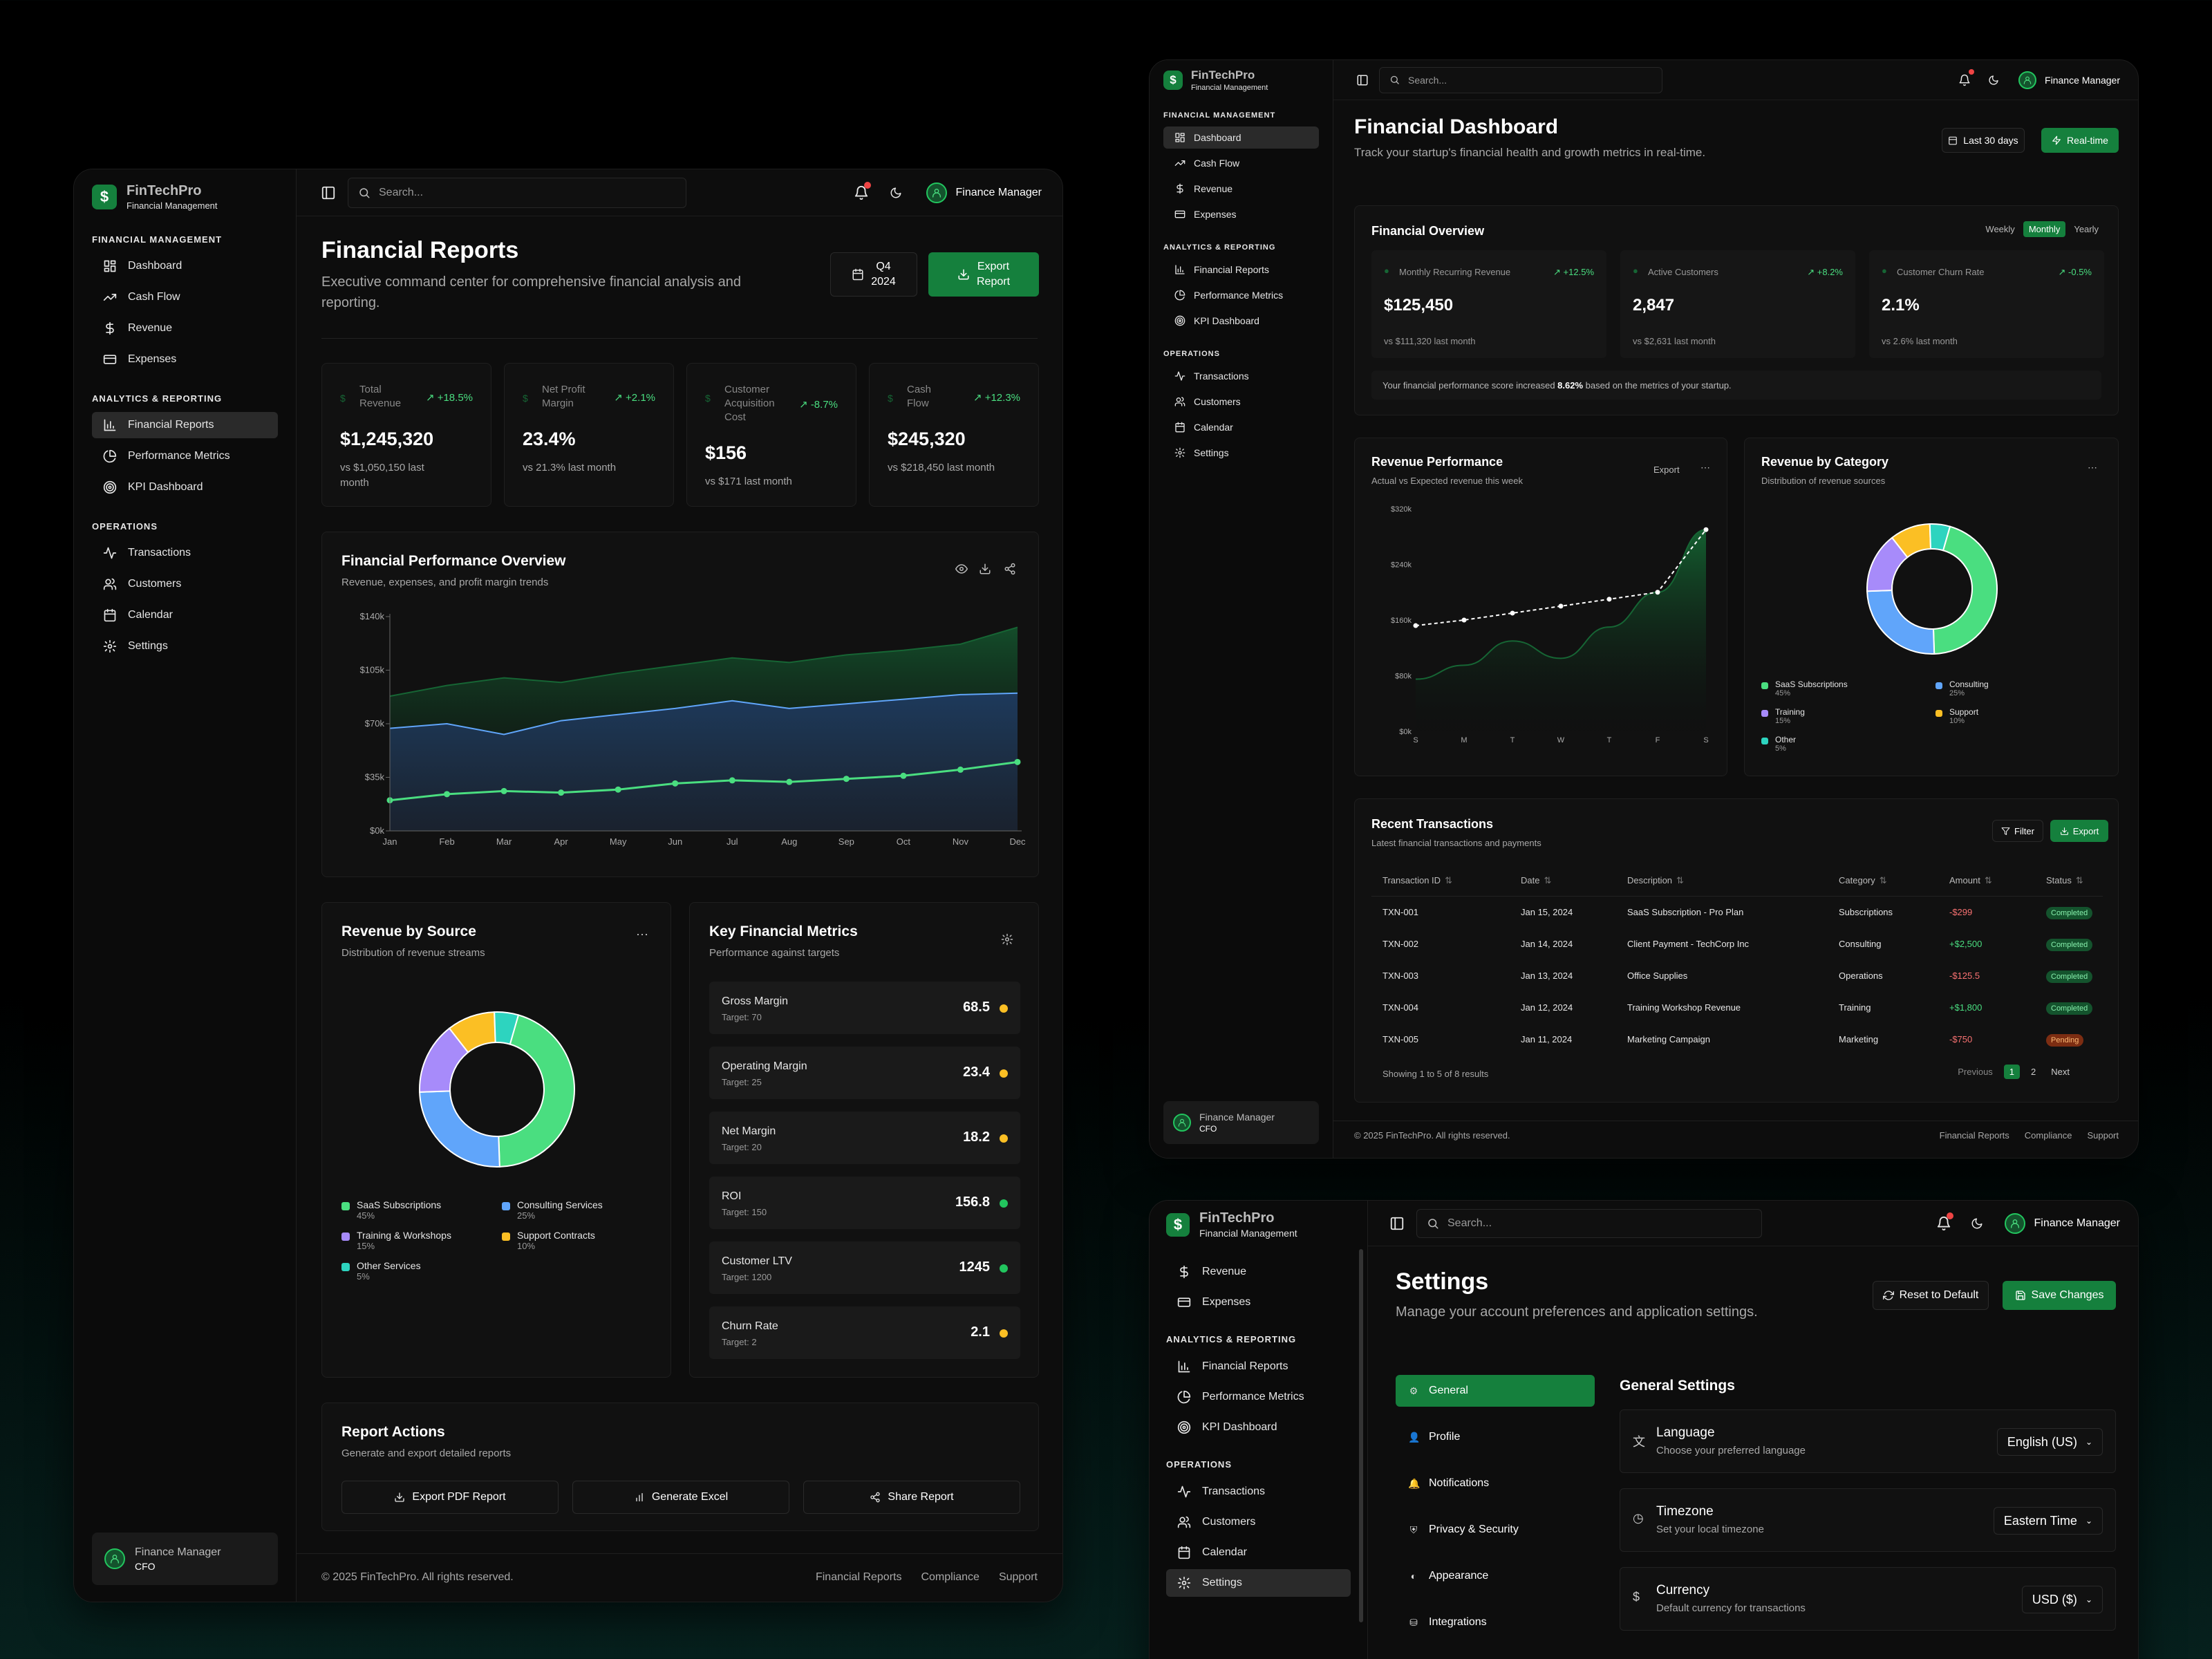 Image resolution: width=2212 pixels, height=1659 pixels. What do you see at coordinates (1974, 1135) in the screenshot?
I see `footer-link-reports: Financial Reports` at bounding box center [1974, 1135].